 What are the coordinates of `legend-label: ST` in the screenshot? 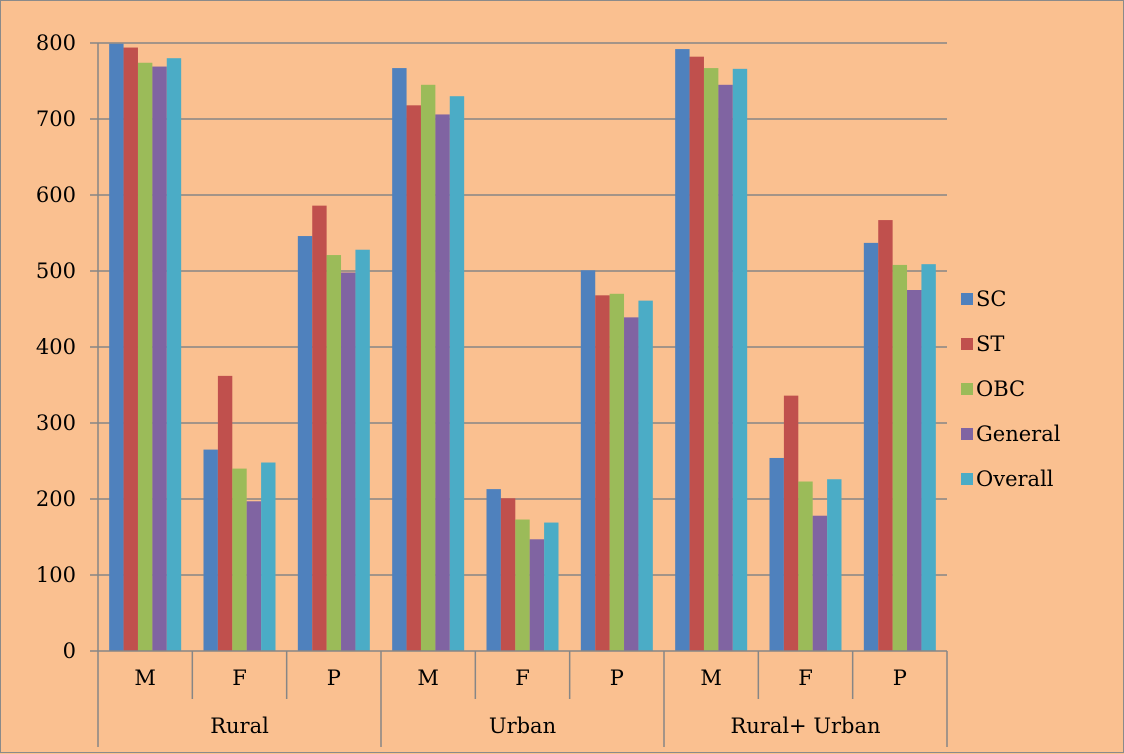 It's located at (990, 344).